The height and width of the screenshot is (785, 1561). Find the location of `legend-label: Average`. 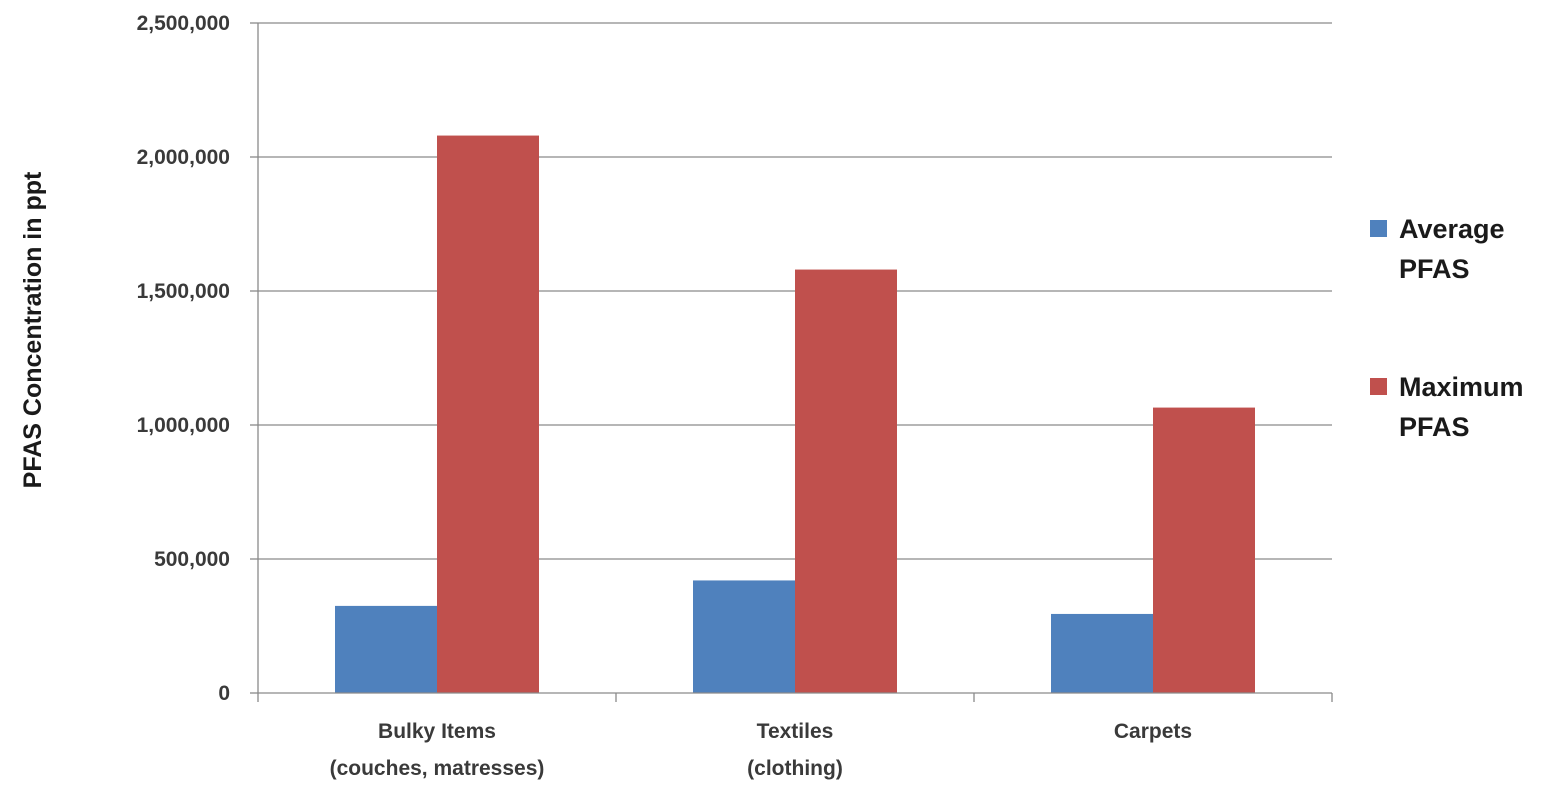

legend-label: Average is located at coordinates (1452, 229).